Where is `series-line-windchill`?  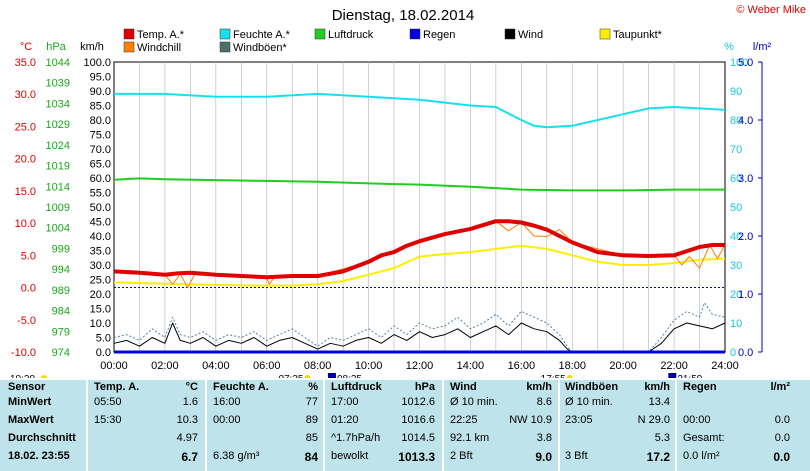
series-line-windchill is located at coordinates (419, 254).